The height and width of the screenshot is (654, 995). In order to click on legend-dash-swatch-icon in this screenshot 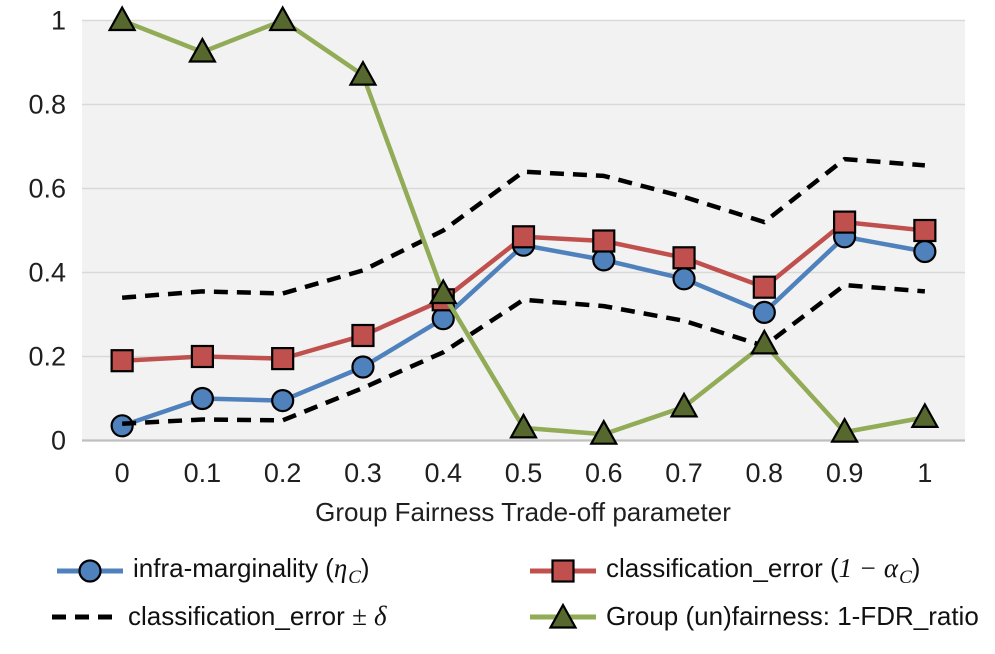, I will do `click(85, 616)`.